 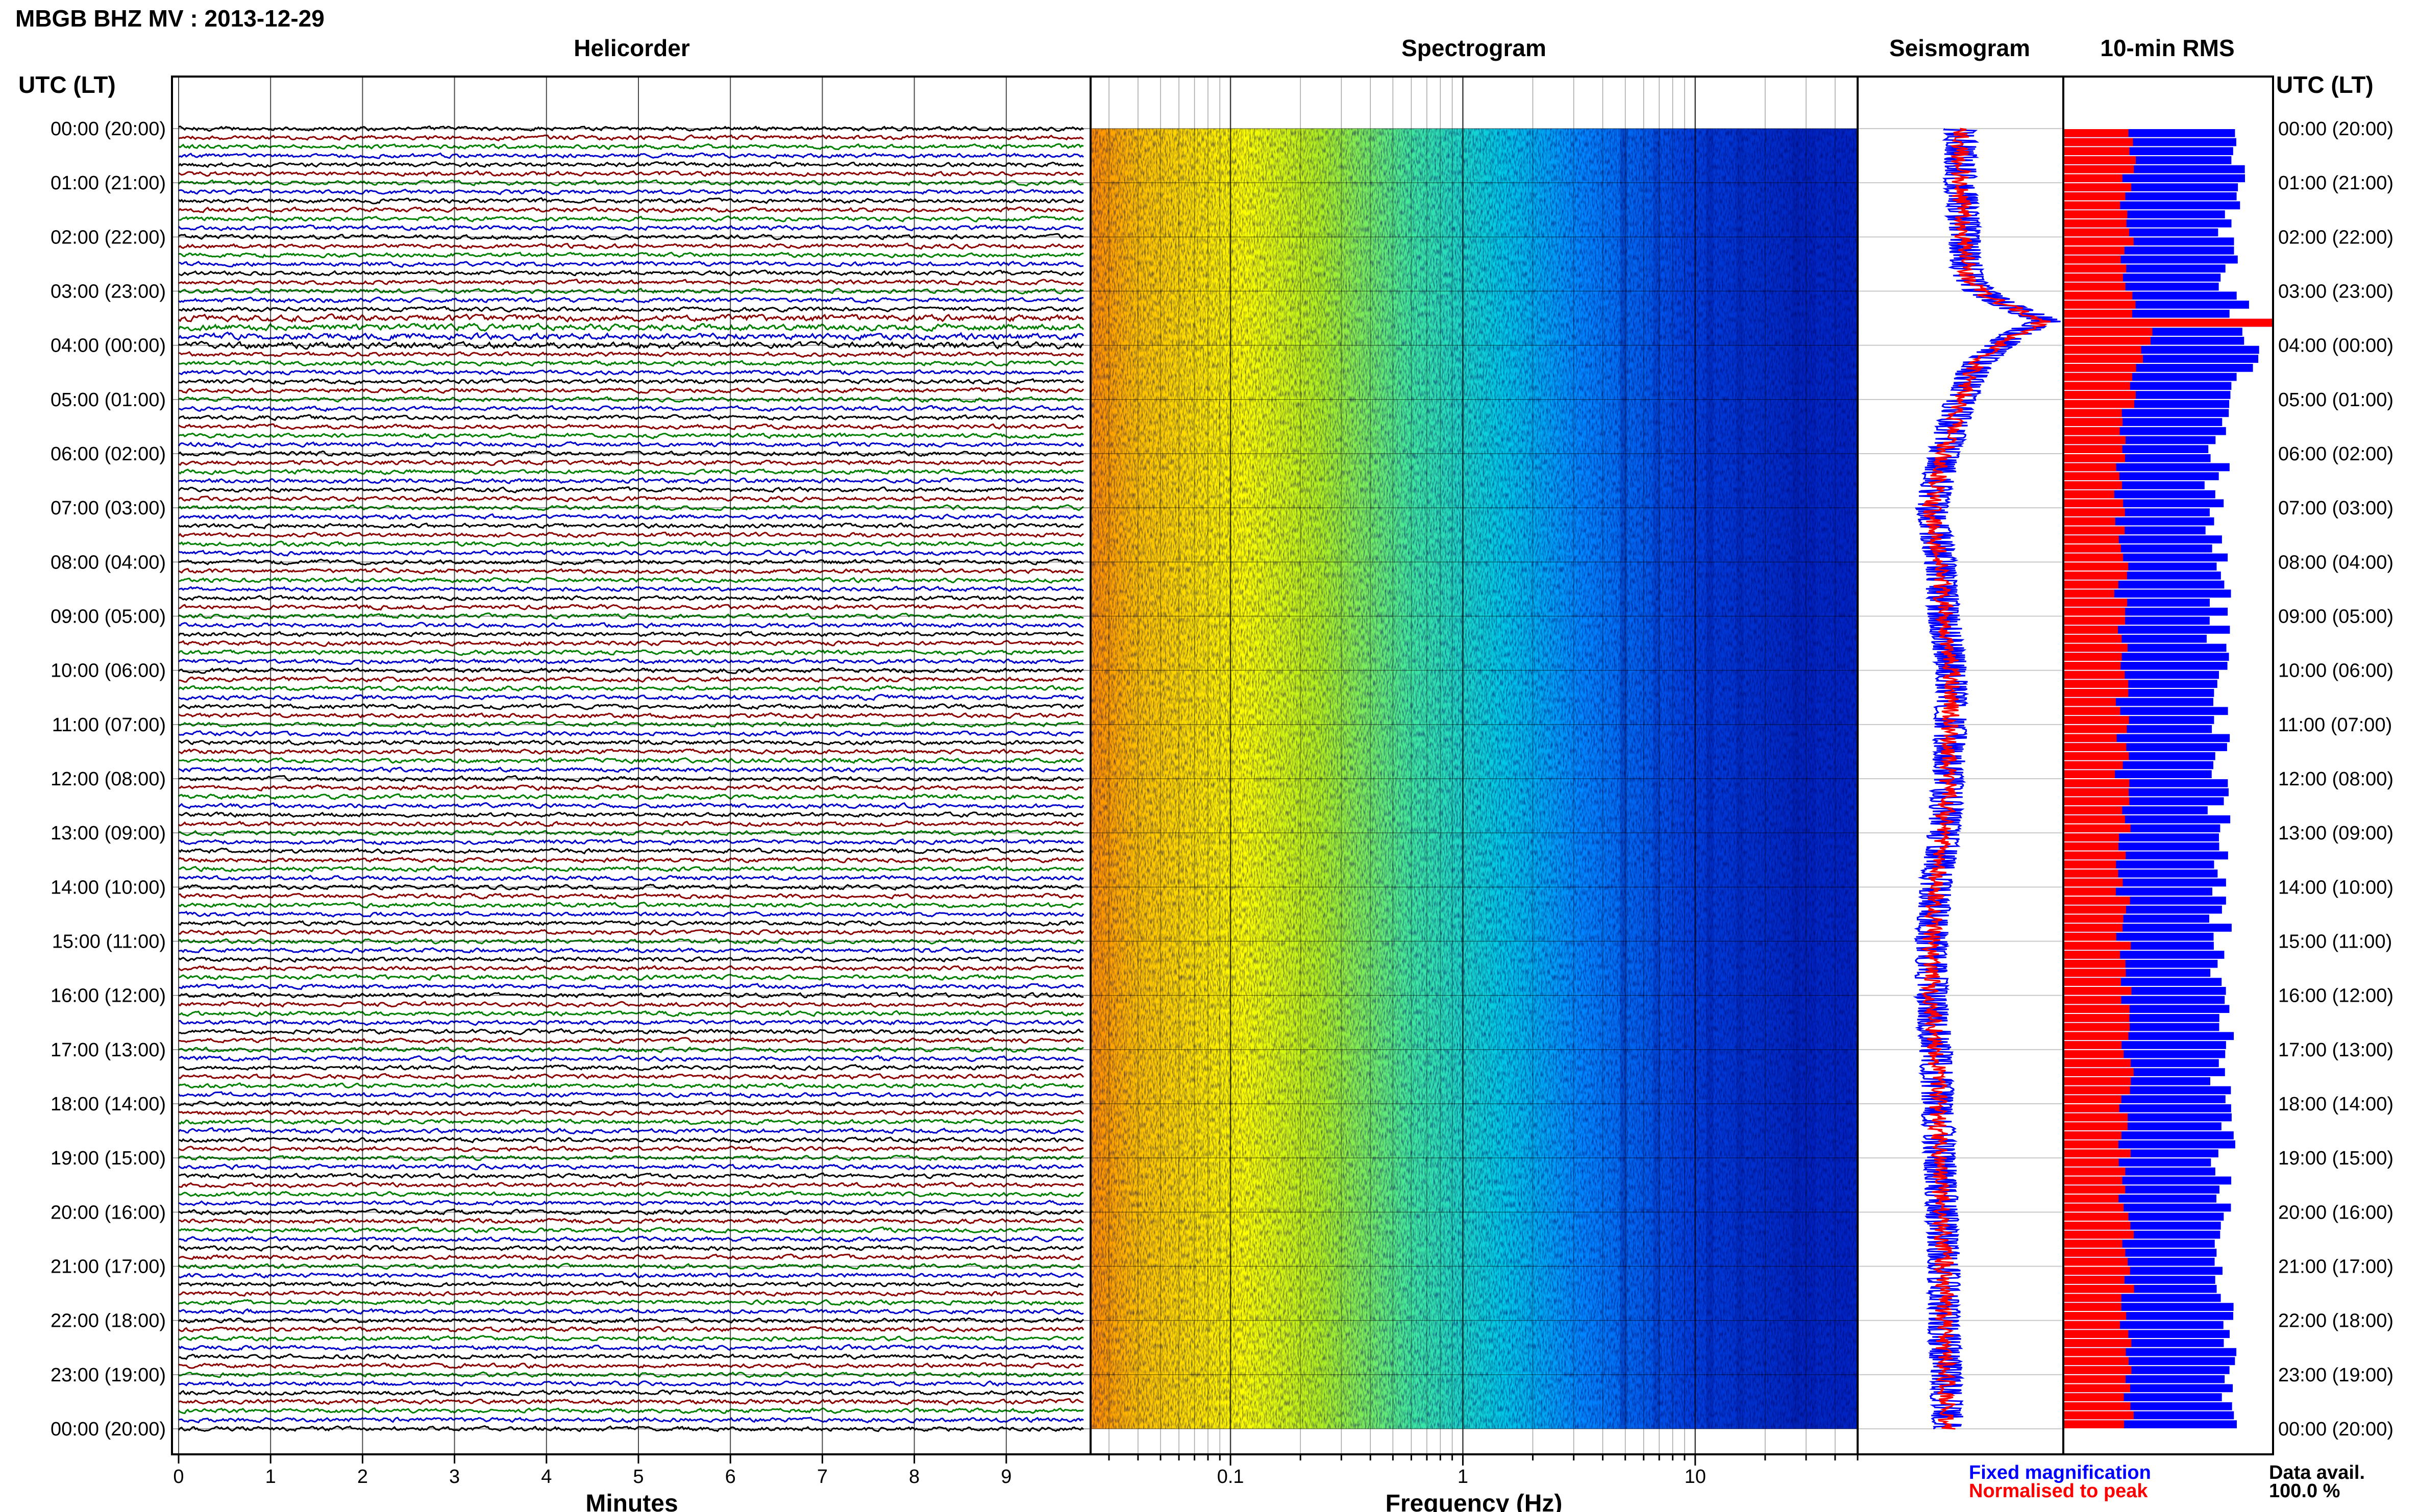 What do you see at coordinates (1463, 1477) in the screenshot?
I see `spectrogram-x-tick-label: 1` at bounding box center [1463, 1477].